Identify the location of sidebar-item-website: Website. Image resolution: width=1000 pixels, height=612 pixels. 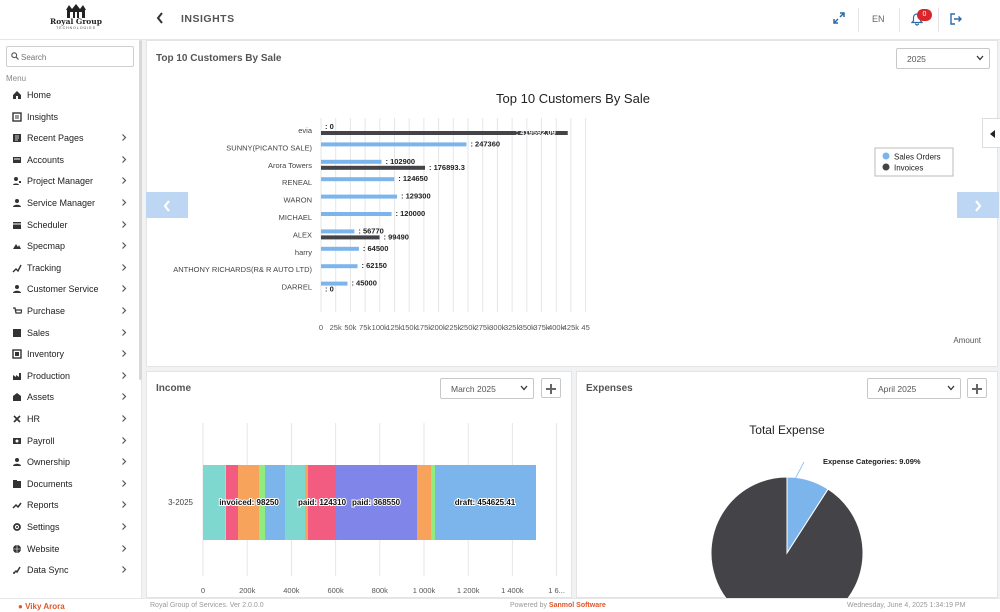
(70, 549).